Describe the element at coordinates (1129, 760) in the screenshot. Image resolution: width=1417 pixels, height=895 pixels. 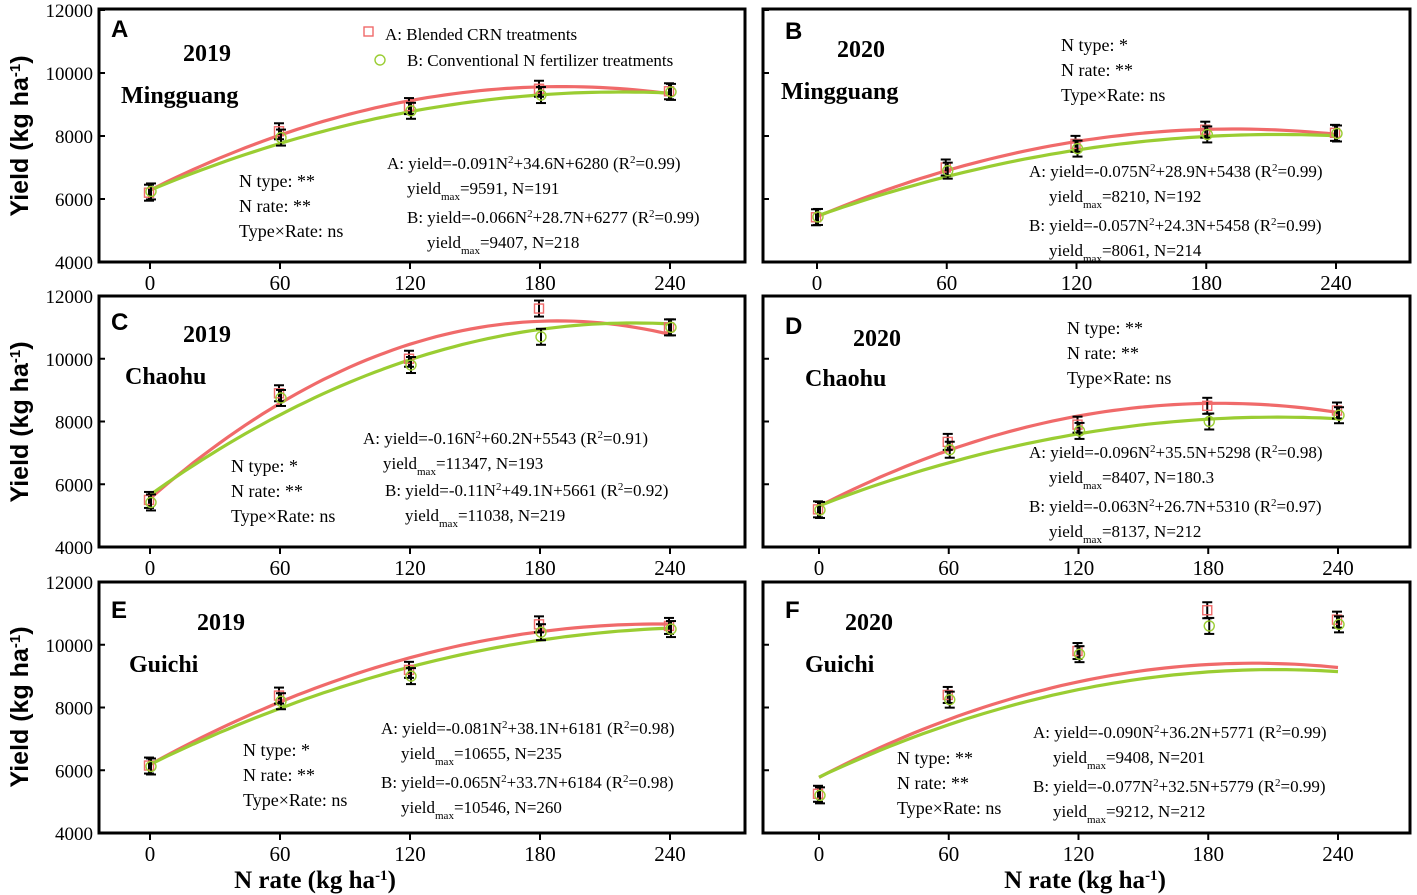
I see `equation-a-max: yieldmax=9408, N=201` at that location.